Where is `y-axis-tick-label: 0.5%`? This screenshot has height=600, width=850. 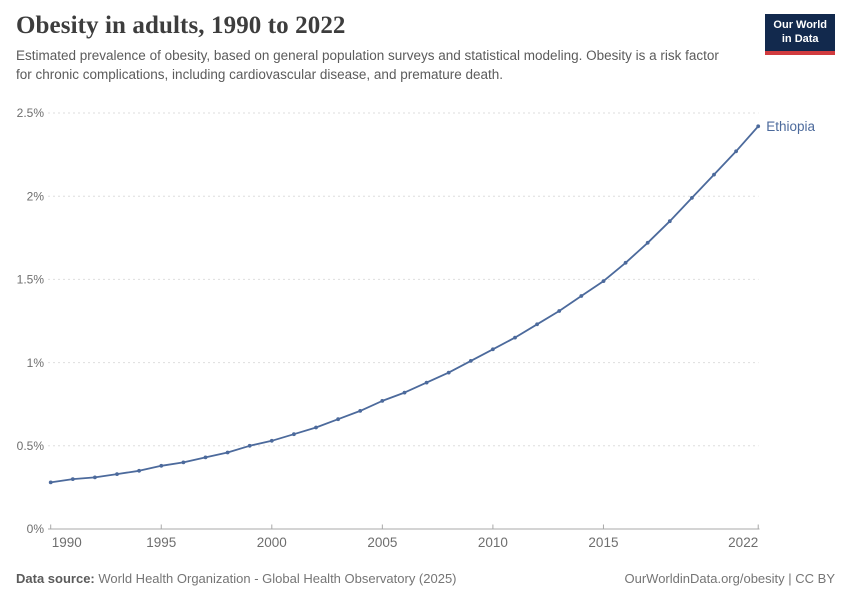 y-axis-tick-label: 0.5% is located at coordinates (31, 446).